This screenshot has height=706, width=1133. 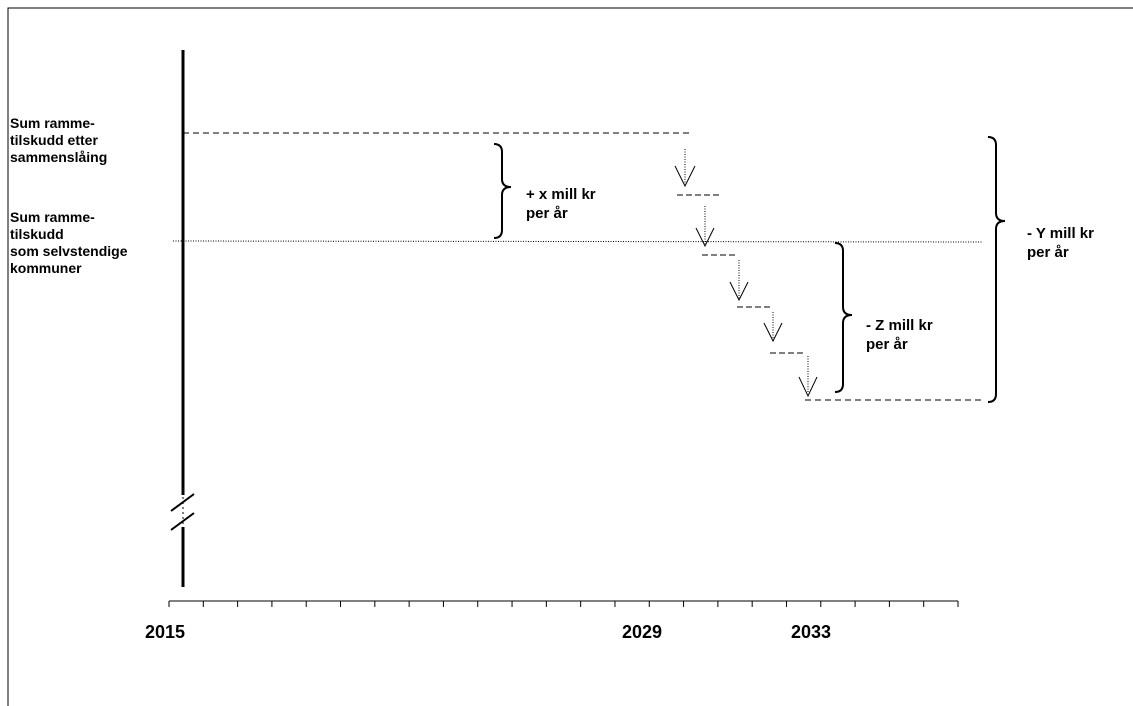 What do you see at coordinates (811, 632) in the screenshot?
I see `year-label: 2033` at bounding box center [811, 632].